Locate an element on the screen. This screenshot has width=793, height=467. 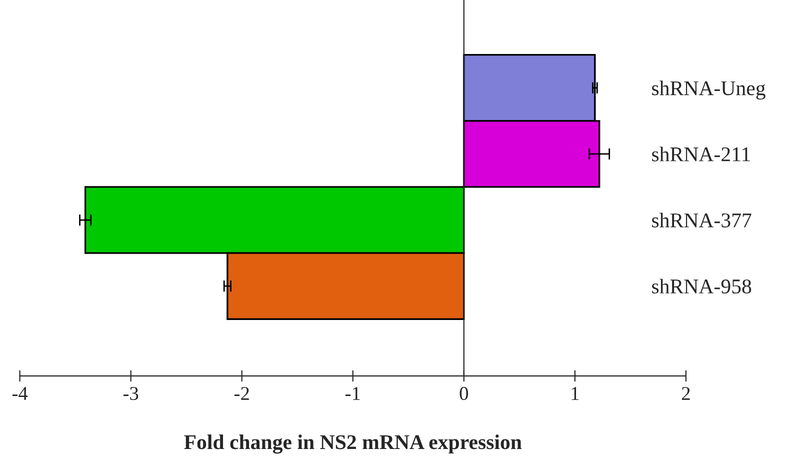
x-tick-label: 1 is located at coordinates (575, 393).